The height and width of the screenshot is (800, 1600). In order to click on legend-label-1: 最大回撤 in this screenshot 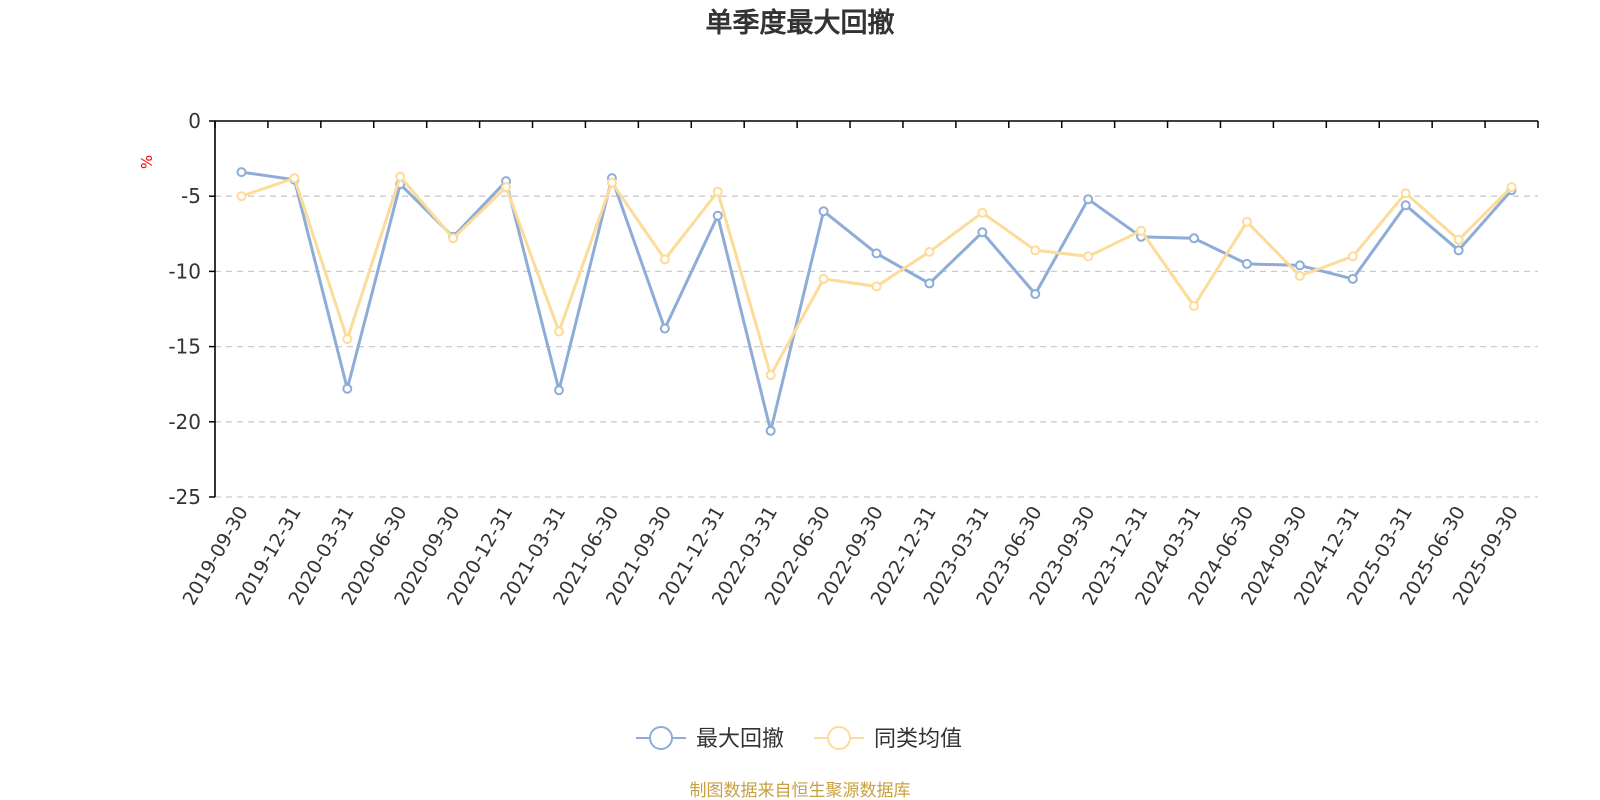, I will do `click(740, 739)`.